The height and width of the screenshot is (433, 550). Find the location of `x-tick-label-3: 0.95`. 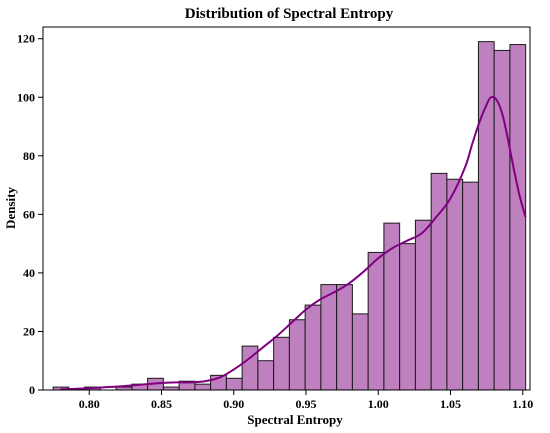

x-tick-label-3: 0.95 is located at coordinates (306, 404).